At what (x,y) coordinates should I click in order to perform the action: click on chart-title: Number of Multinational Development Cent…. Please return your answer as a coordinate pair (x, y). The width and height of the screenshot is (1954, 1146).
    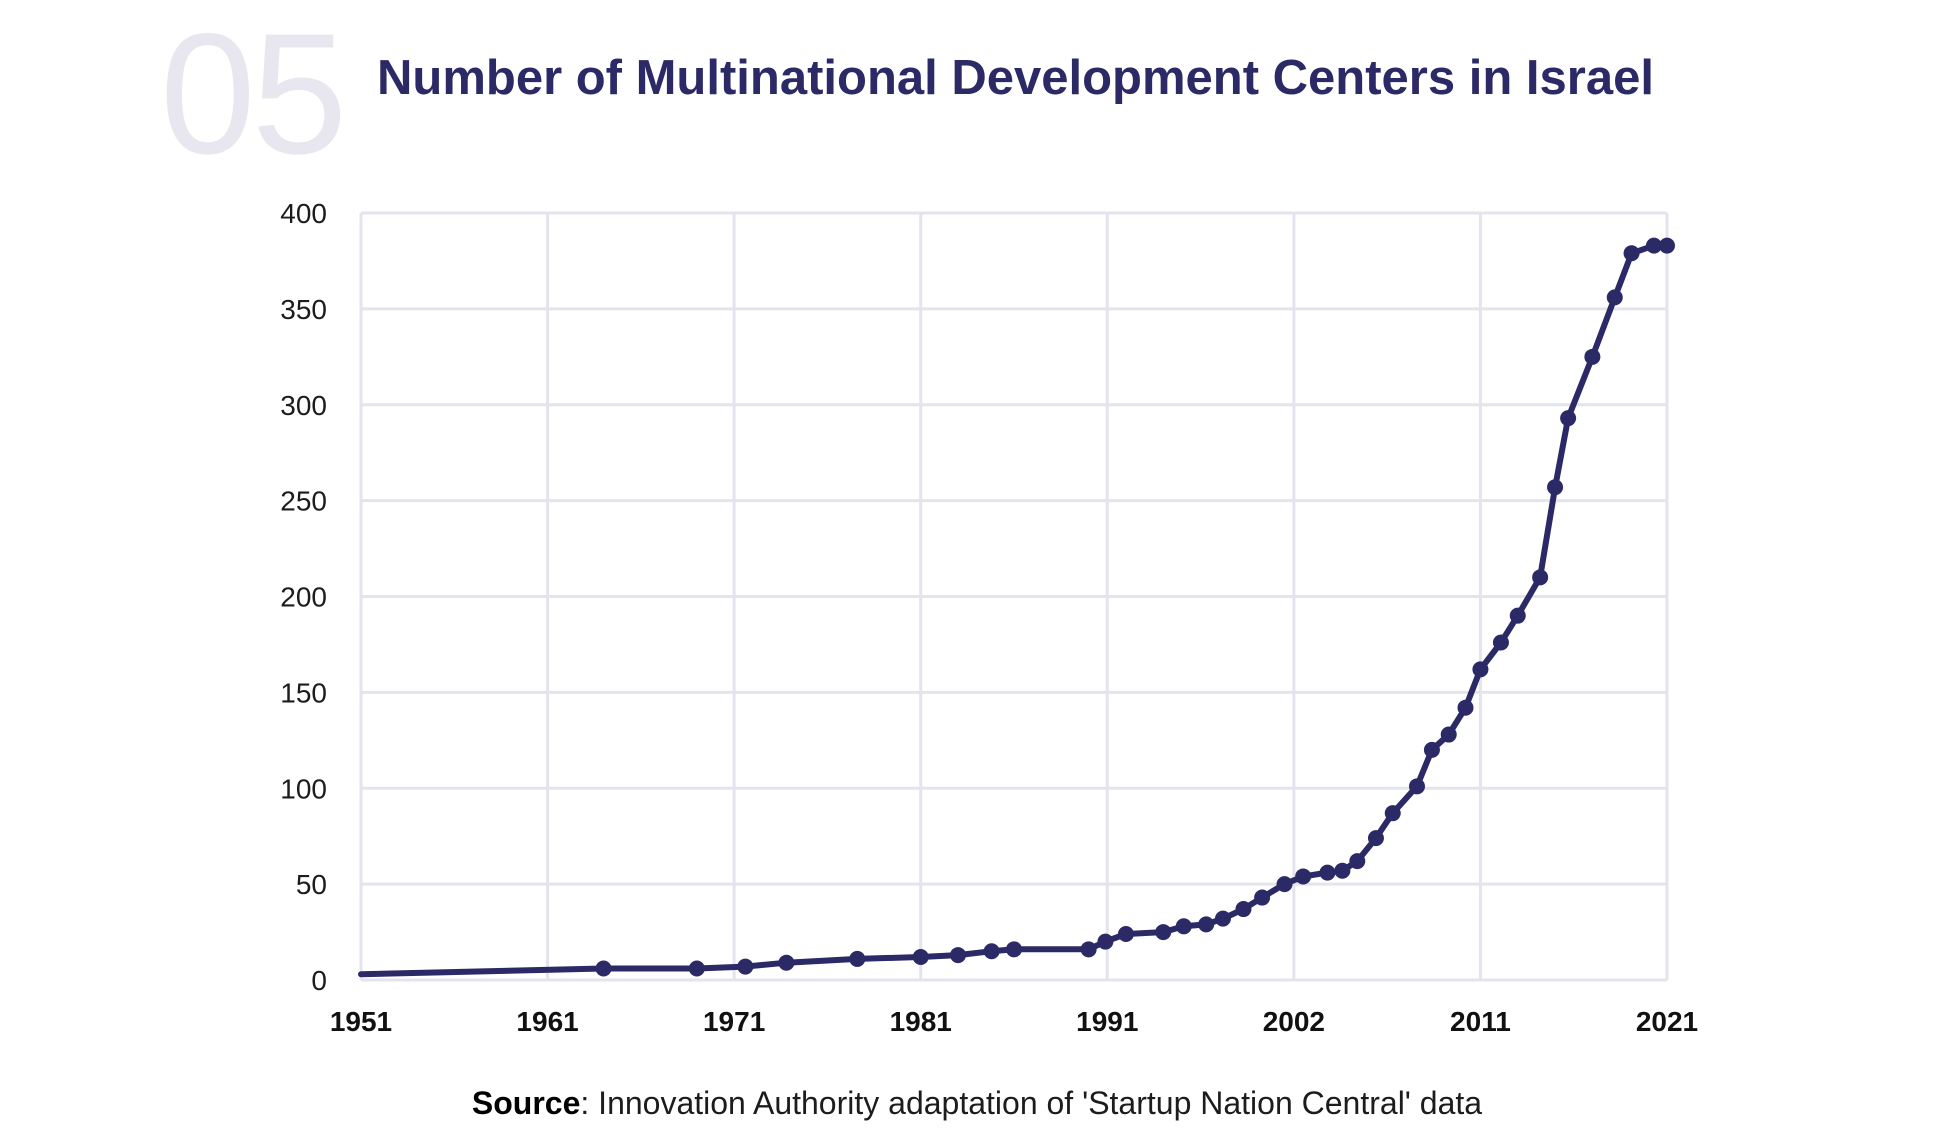
    Looking at the image, I should click on (1015, 78).